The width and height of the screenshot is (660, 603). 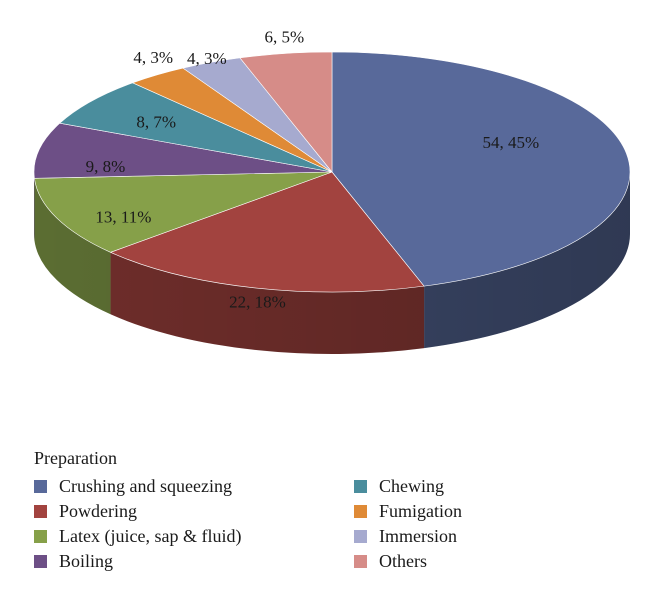 I want to click on legend-label-latex-juice-sap-fluid: Latex (juice, sap & fluid), so click(x=150, y=535).